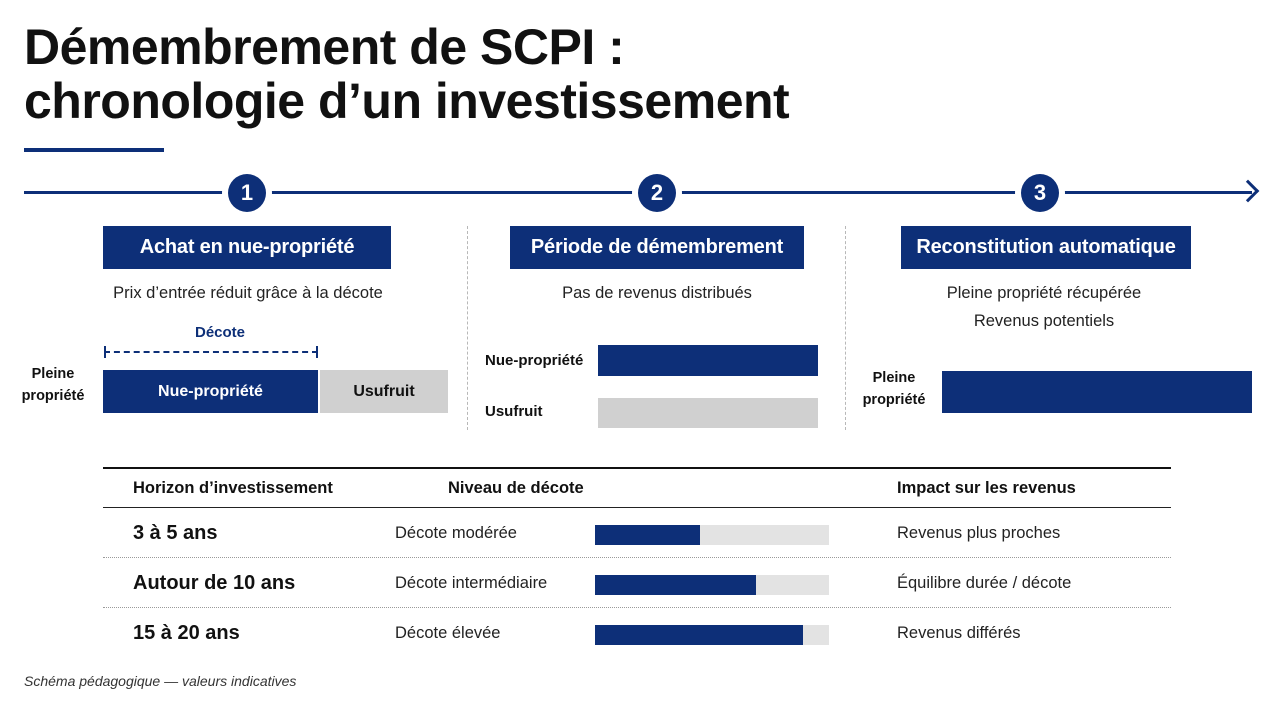 This screenshot has height=702, width=1280. I want to click on row-3-decote: Décote élevée, so click(448, 633).